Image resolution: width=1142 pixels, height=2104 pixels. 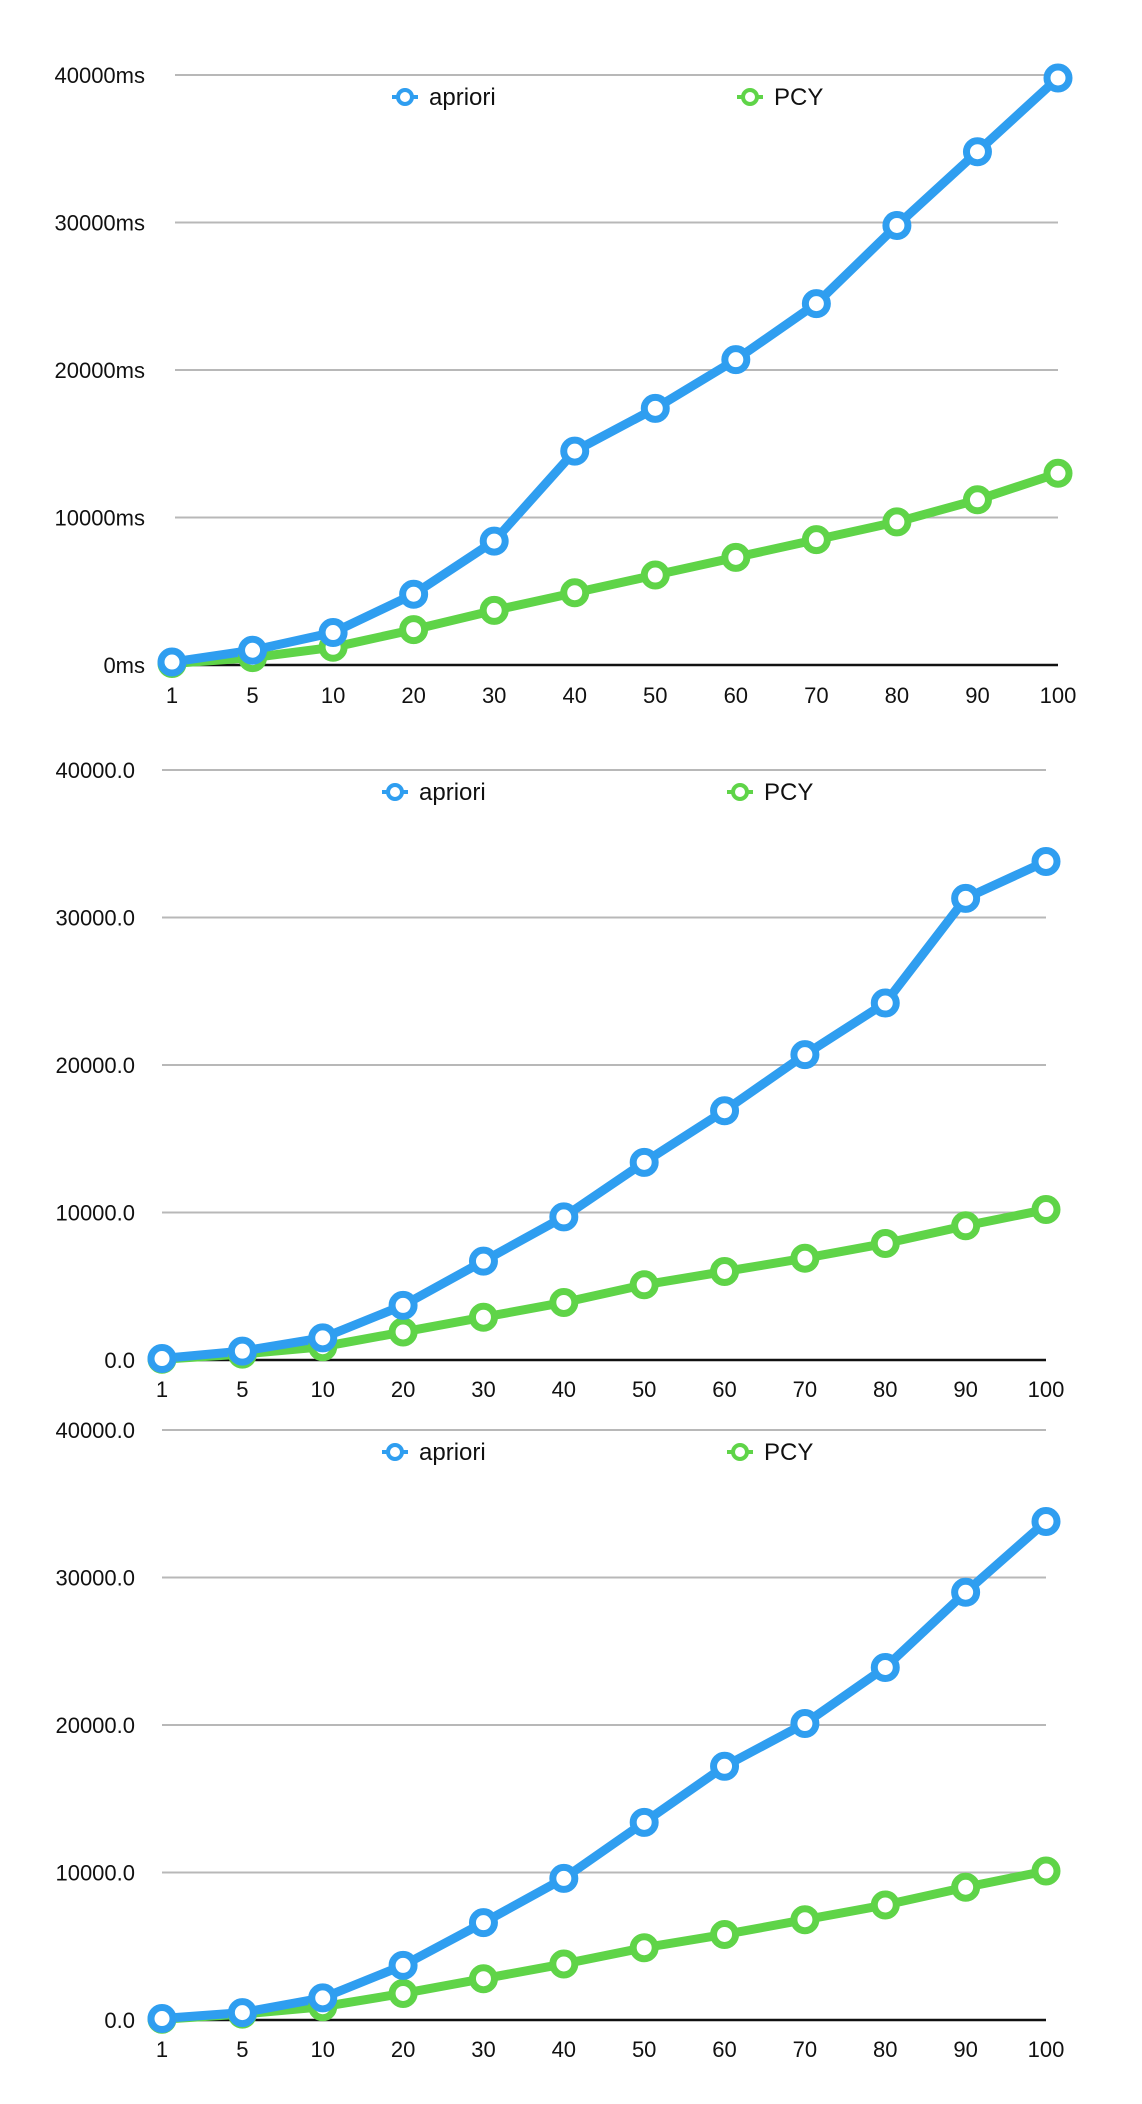 What do you see at coordinates (483, 2049) in the screenshot?
I see `x-tick-label: 30` at bounding box center [483, 2049].